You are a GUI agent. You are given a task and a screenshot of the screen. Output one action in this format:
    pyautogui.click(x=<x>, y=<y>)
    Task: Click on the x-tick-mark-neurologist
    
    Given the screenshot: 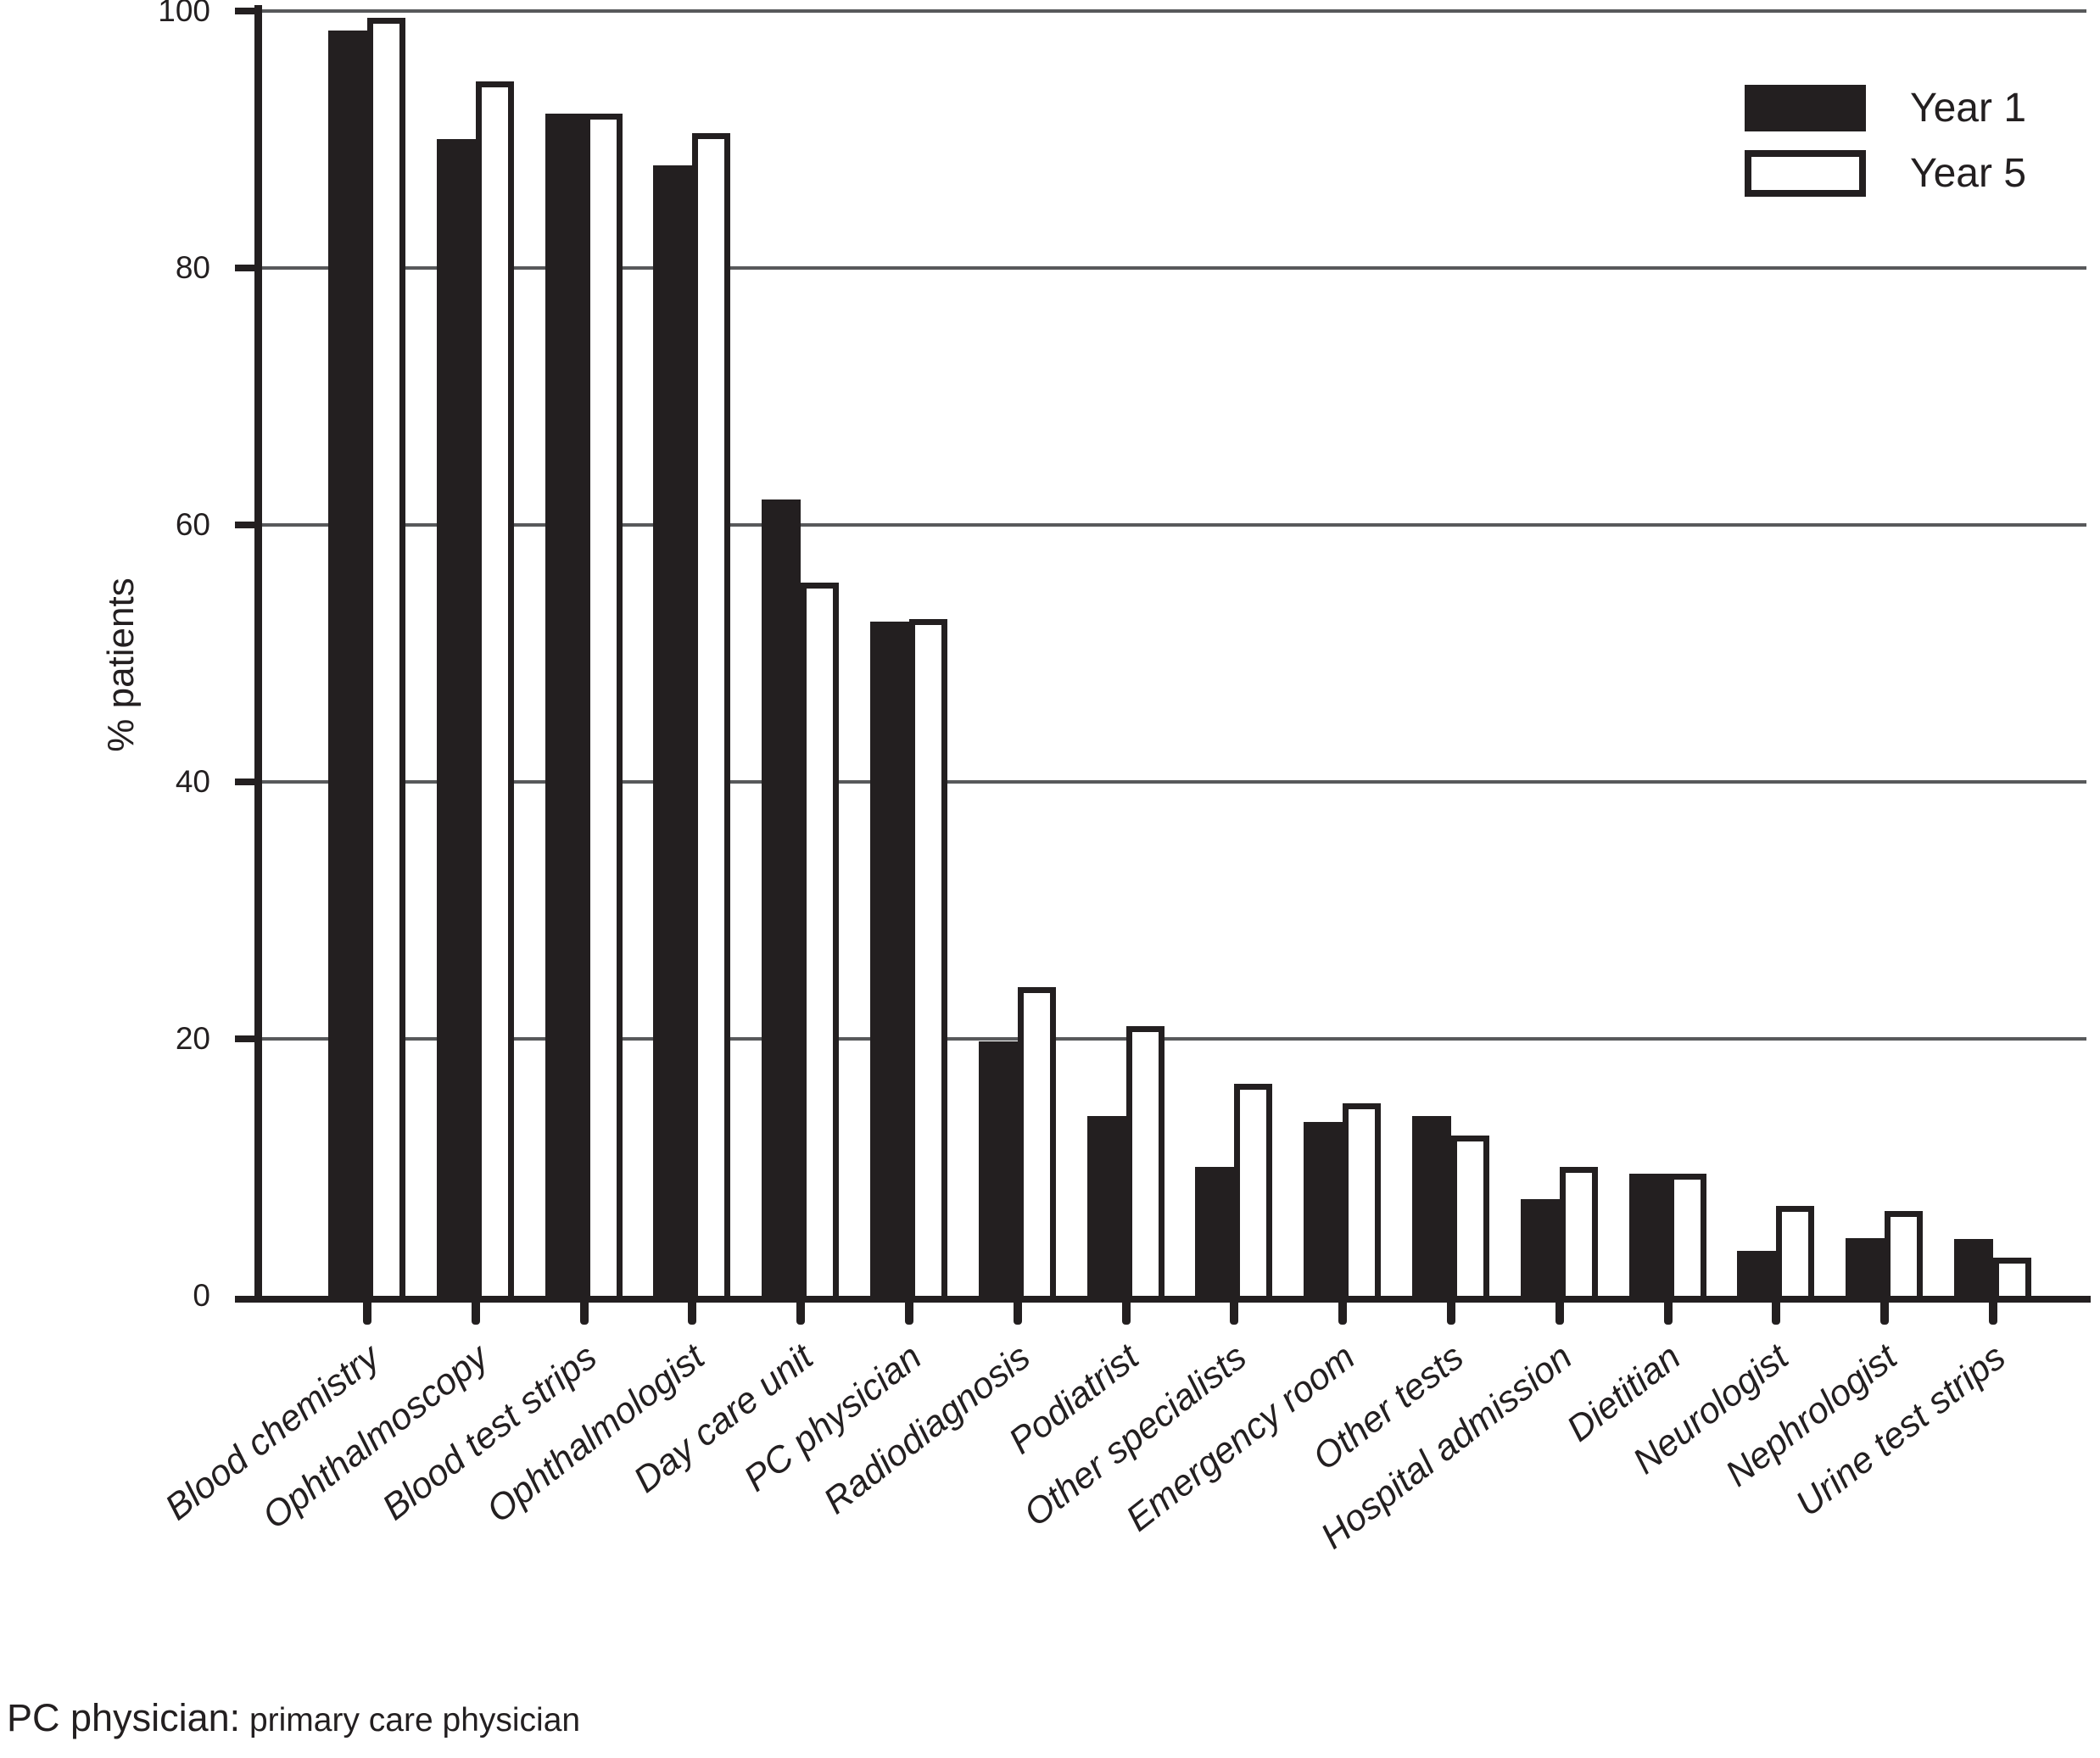 What is the action you would take?
    pyautogui.click(x=1777, y=1310)
    